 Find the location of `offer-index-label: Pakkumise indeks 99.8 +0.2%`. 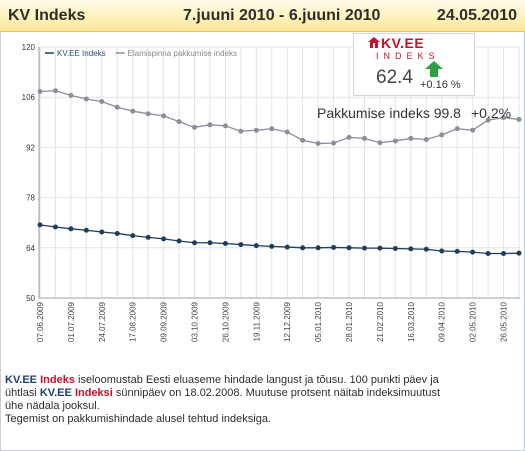

offer-index-label: Pakkumise indeks 99.8 +0.2% is located at coordinates (419, 113).